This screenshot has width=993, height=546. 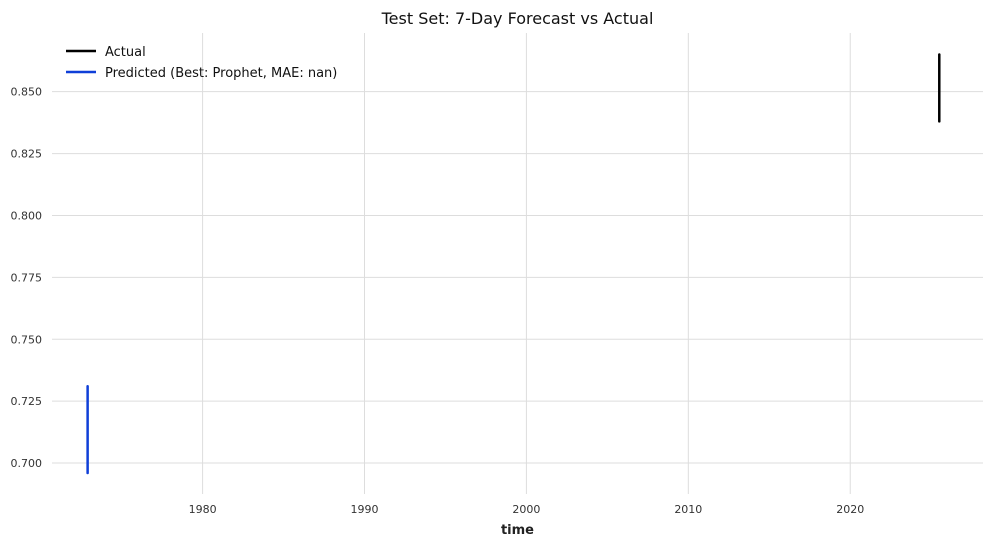 I want to click on y-tick-label: 0.750, so click(x=27, y=339).